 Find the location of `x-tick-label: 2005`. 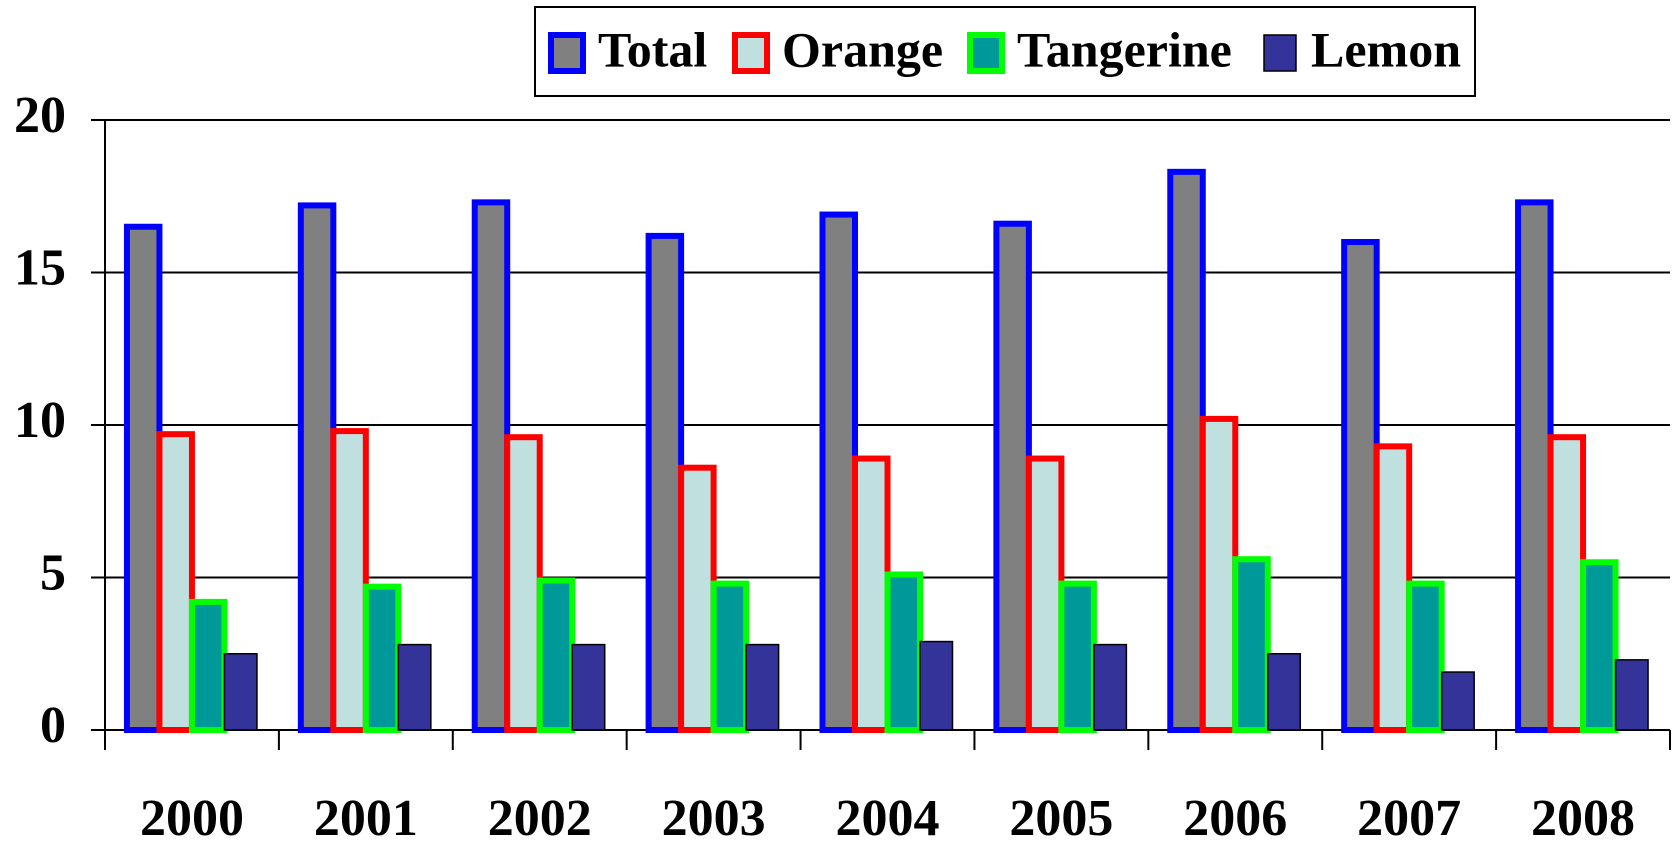

x-tick-label: 2005 is located at coordinates (1061, 818).